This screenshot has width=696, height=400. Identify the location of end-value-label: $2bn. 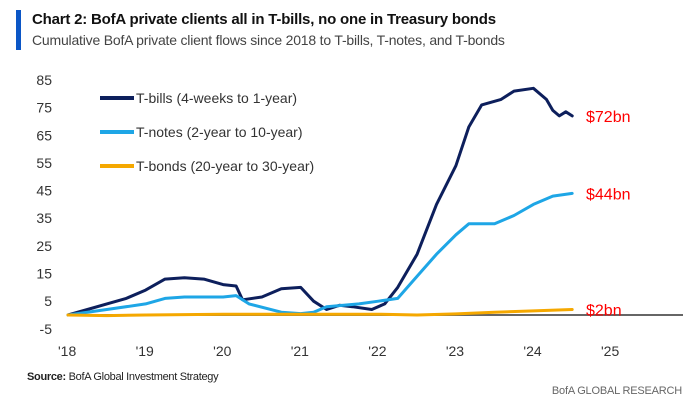
(604, 310).